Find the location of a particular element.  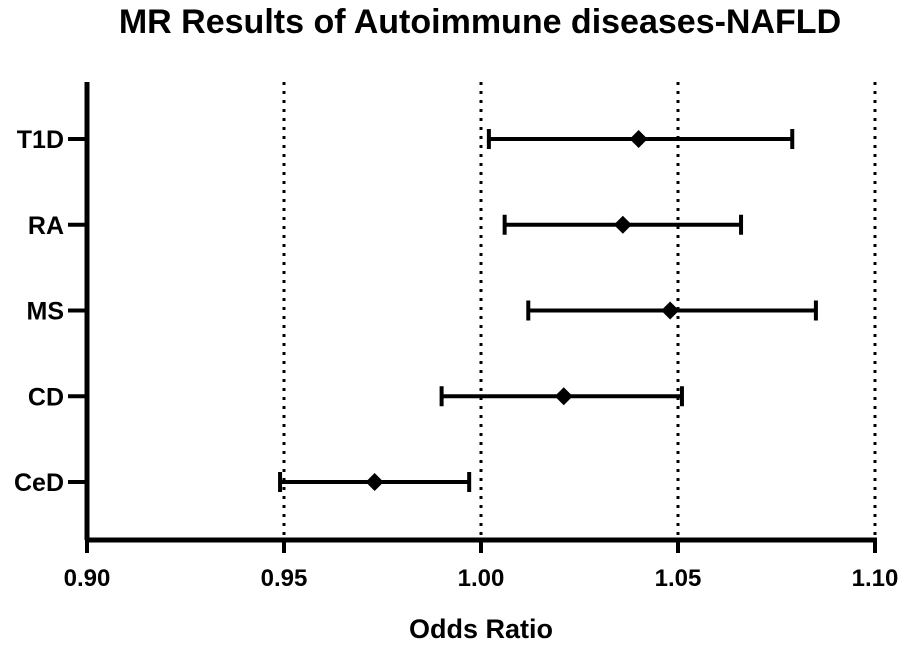

y-category-label: CD is located at coordinates (46, 397).